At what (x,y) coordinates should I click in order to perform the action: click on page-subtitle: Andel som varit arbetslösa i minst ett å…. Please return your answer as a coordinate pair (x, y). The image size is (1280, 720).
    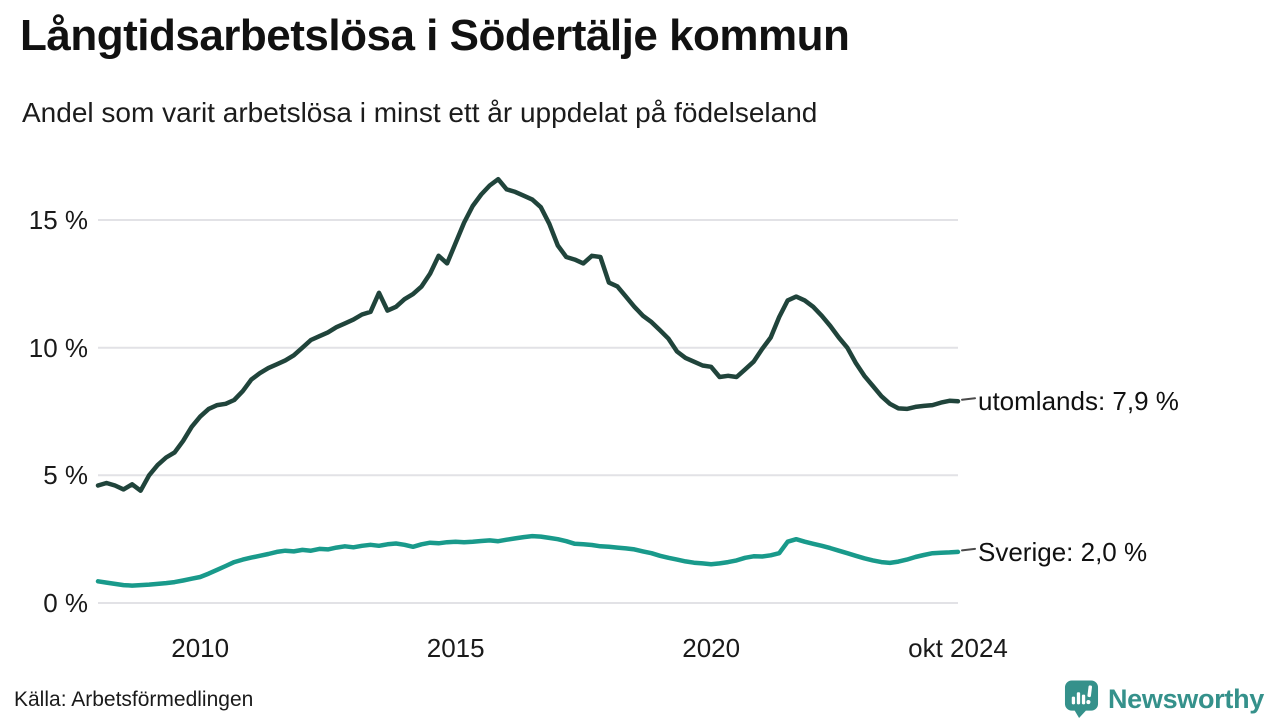
    Looking at the image, I should click on (420, 112).